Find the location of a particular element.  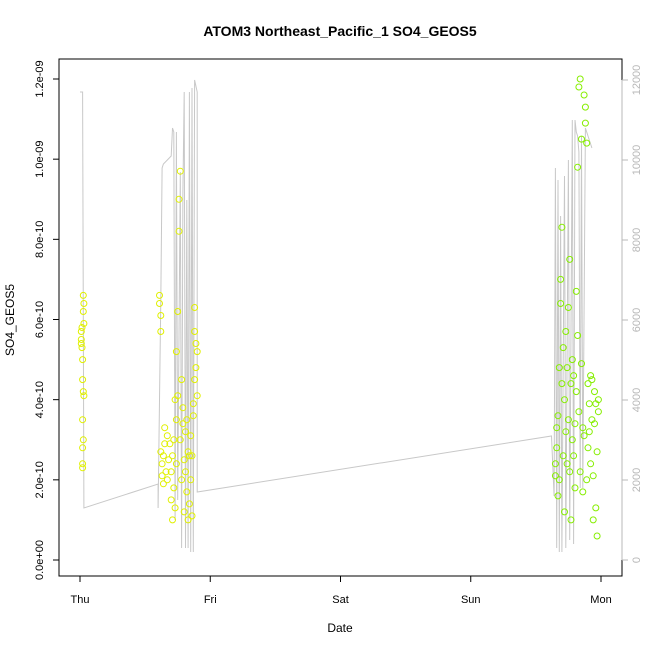

x-tick-label: Thu is located at coordinates (80, 600).